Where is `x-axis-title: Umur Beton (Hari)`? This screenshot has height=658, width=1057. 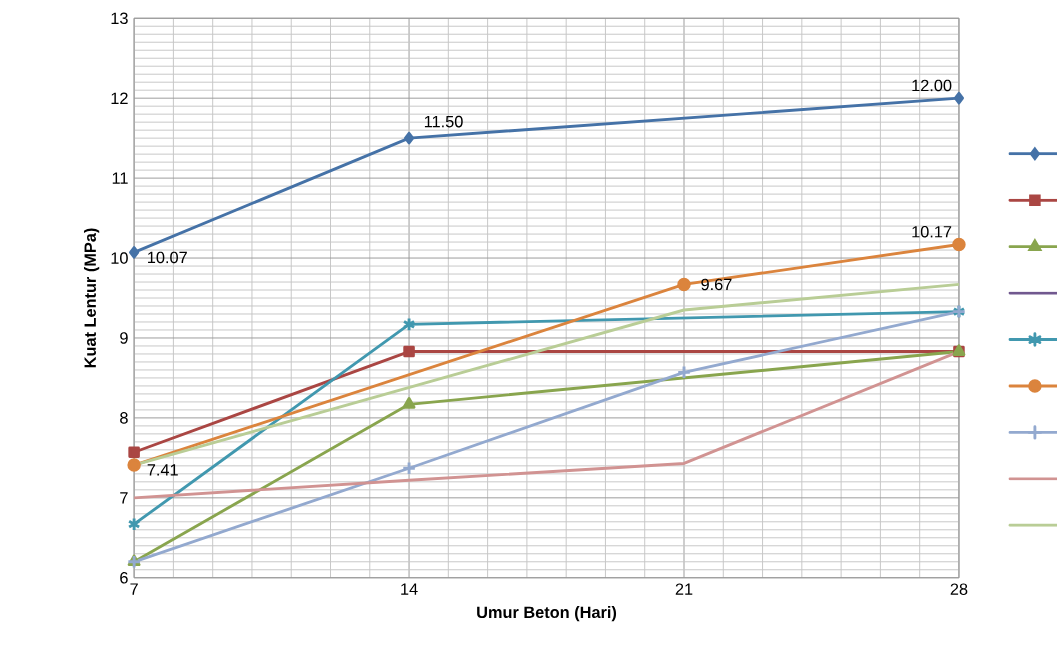
x-axis-title: Umur Beton (Hari) is located at coordinates (547, 614).